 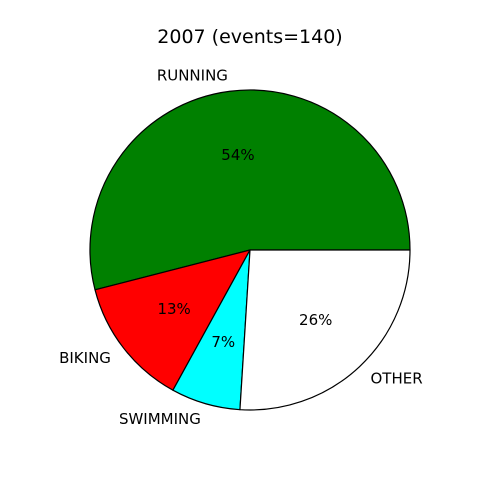 What do you see at coordinates (325, 330) in the screenshot?
I see `slice-other` at bounding box center [325, 330].